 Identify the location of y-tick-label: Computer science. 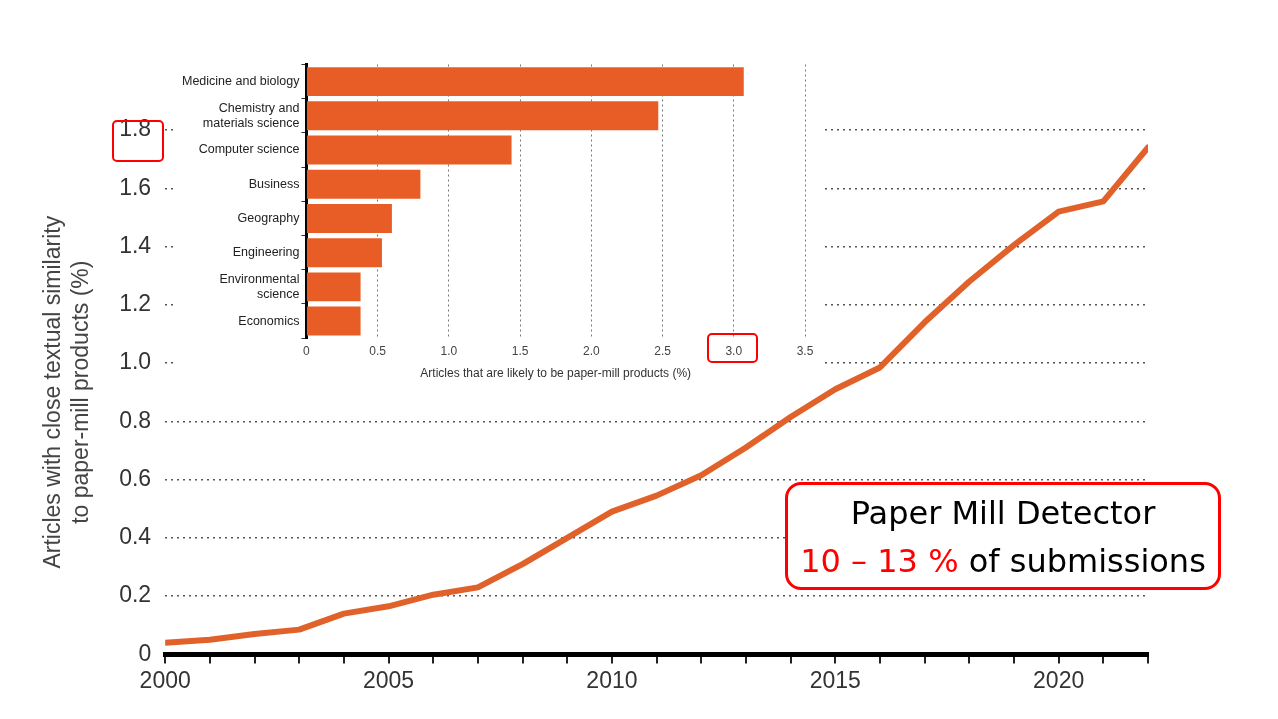
(249, 149).